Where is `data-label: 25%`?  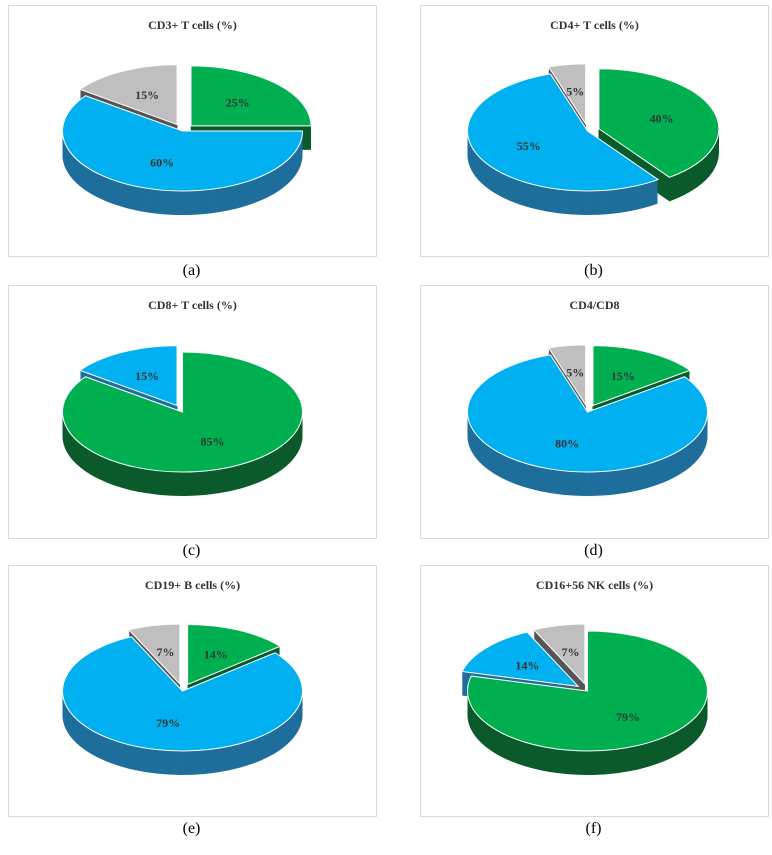 data-label: 25% is located at coordinates (238, 103).